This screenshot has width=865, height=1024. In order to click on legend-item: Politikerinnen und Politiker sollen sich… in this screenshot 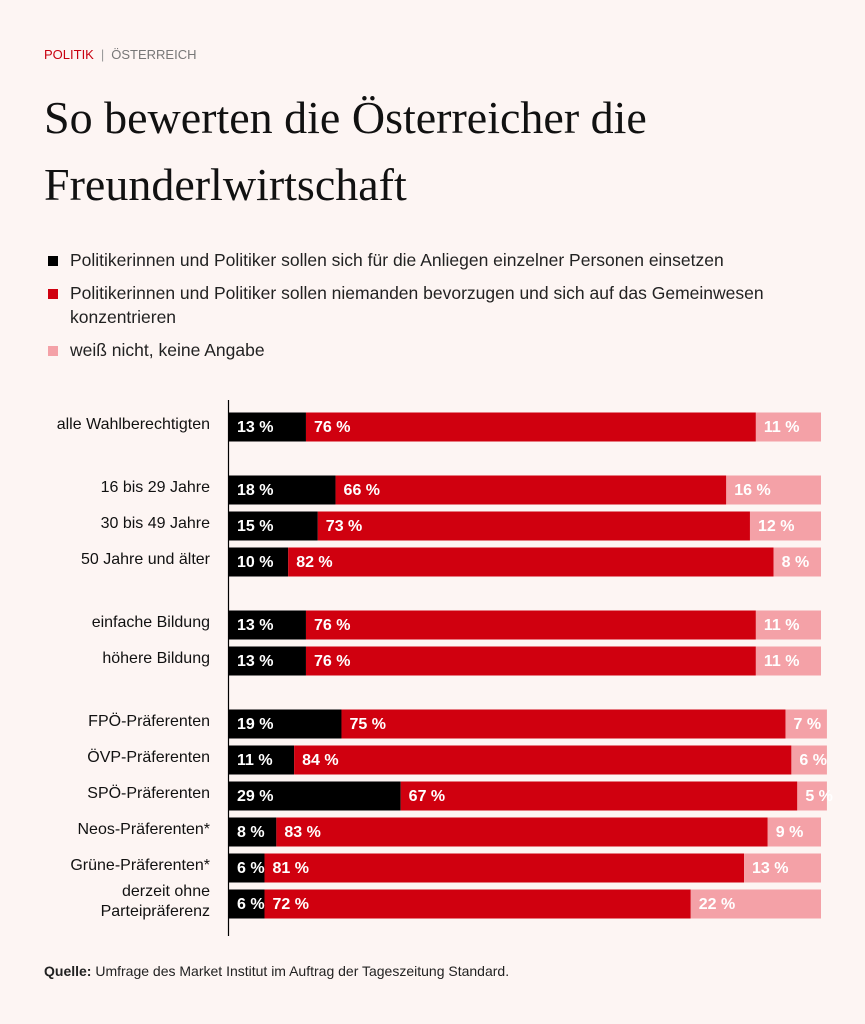, I will do `click(438, 260)`.